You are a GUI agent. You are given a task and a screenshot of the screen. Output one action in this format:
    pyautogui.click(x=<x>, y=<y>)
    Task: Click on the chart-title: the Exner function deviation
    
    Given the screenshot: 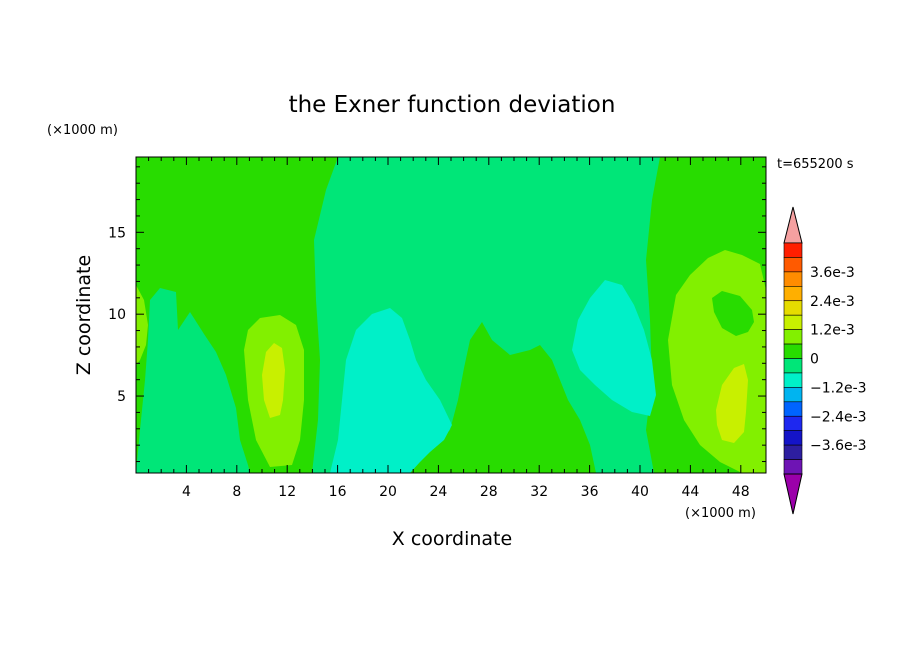 What is the action you would take?
    pyautogui.click(x=452, y=105)
    